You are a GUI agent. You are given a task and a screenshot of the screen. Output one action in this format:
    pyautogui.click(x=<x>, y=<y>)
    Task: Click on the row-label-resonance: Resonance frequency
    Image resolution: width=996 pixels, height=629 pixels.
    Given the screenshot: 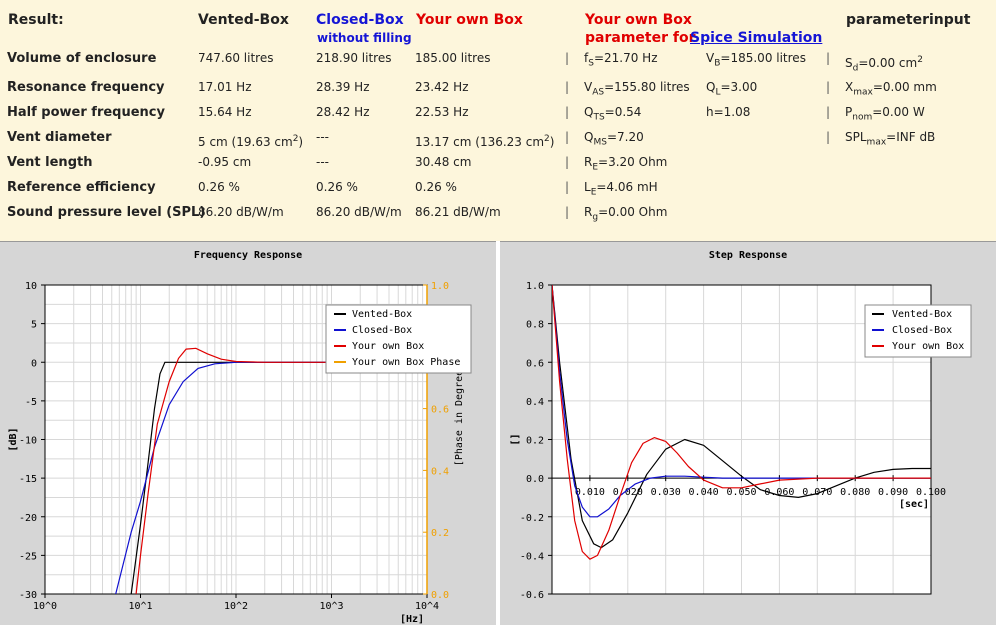 What is the action you would take?
    pyautogui.click(x=86, y=87)
    